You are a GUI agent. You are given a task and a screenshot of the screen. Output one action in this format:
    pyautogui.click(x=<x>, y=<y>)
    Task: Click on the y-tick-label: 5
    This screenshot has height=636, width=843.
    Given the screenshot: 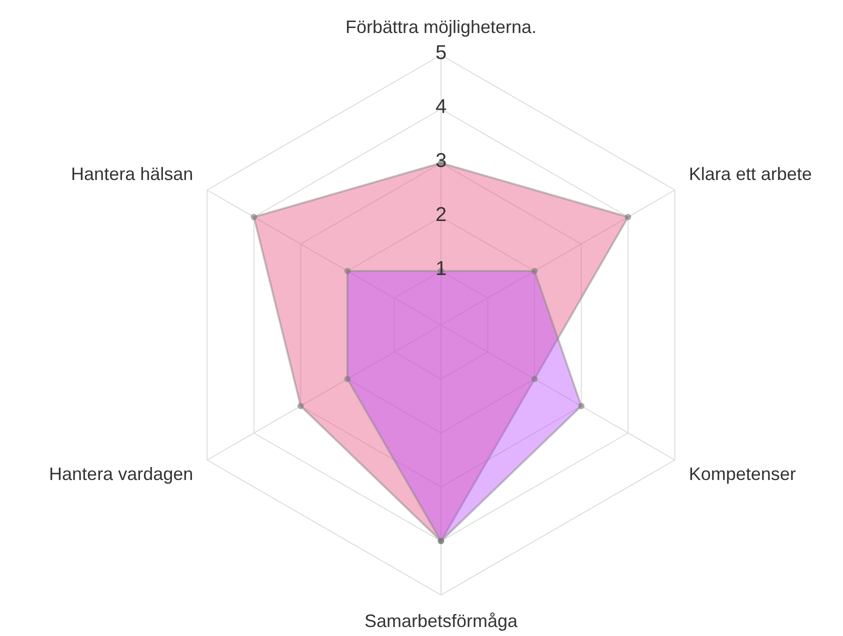 What is the action you would take?
    pyautogui.click(x=441, y=53)
    